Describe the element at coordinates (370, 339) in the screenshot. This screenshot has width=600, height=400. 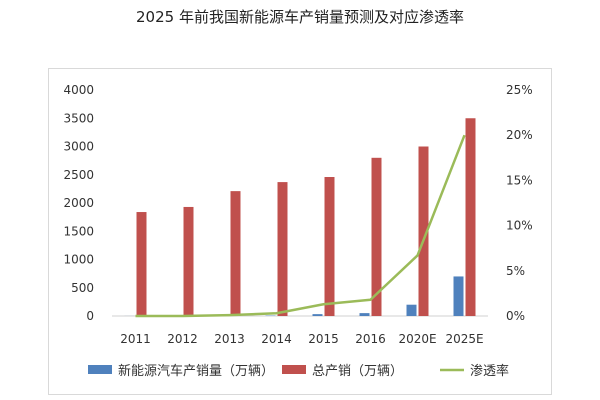
I see `x-tick-label: 2016` at that location.